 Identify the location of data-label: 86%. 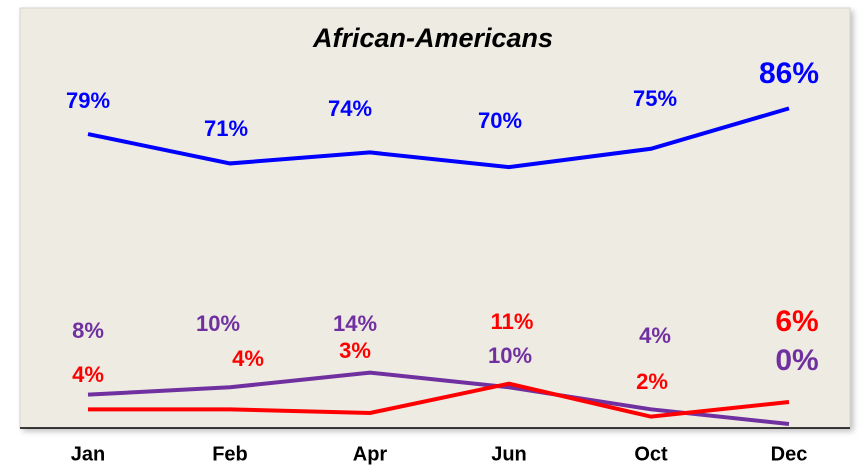
(789, 73).